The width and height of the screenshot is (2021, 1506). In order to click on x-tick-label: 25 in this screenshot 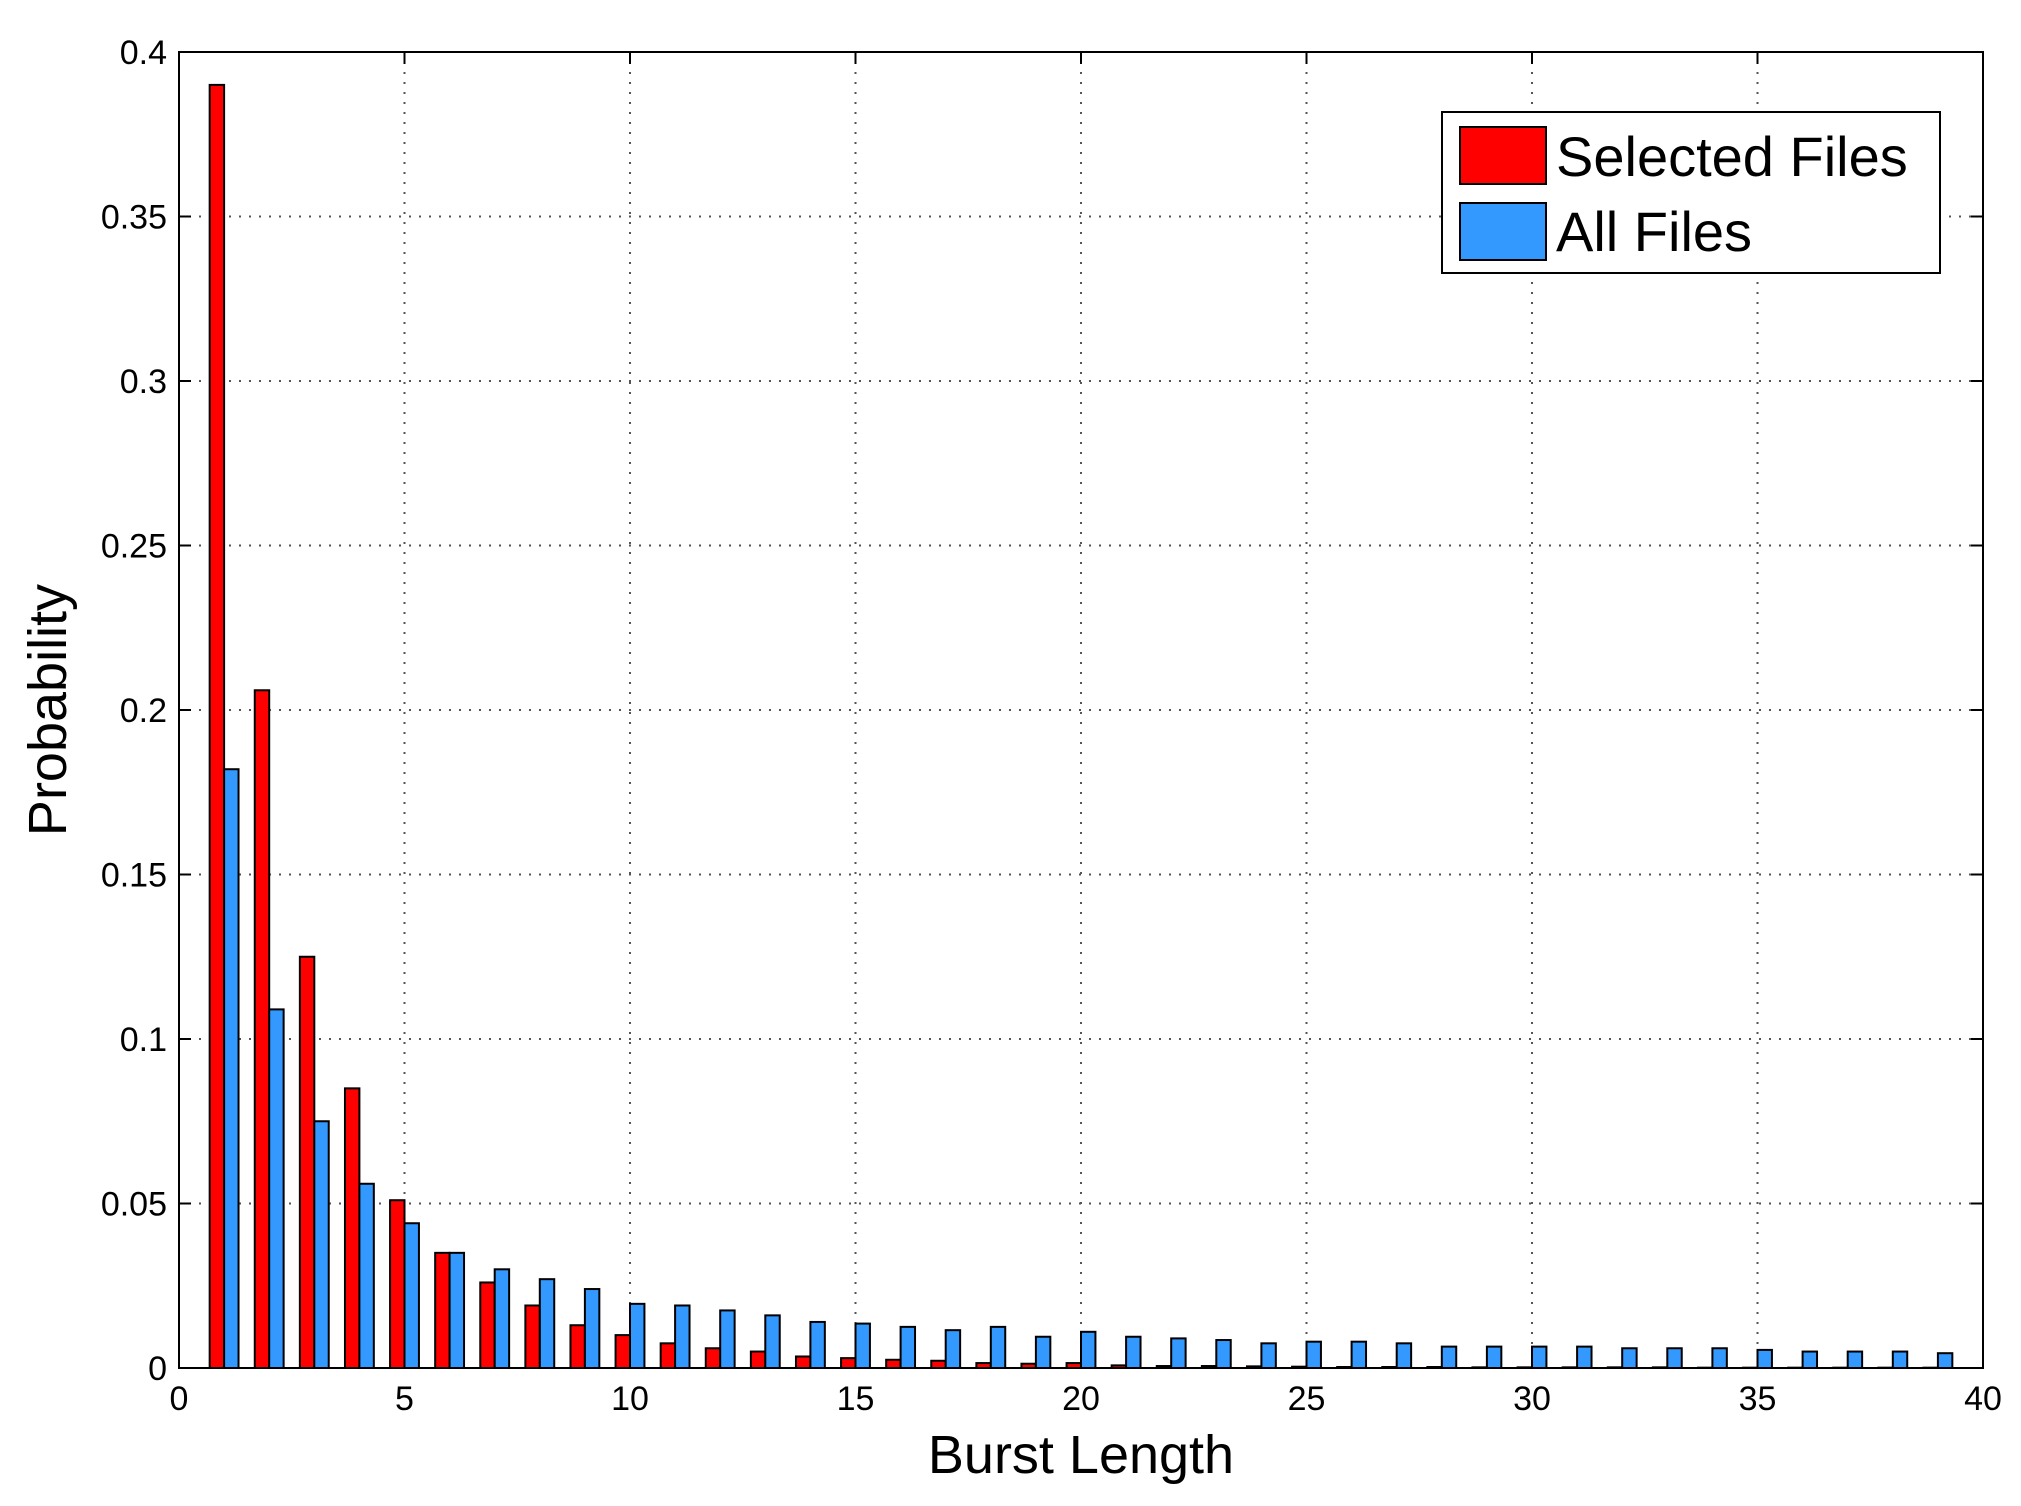, I will do `click(1307, 1399)`.